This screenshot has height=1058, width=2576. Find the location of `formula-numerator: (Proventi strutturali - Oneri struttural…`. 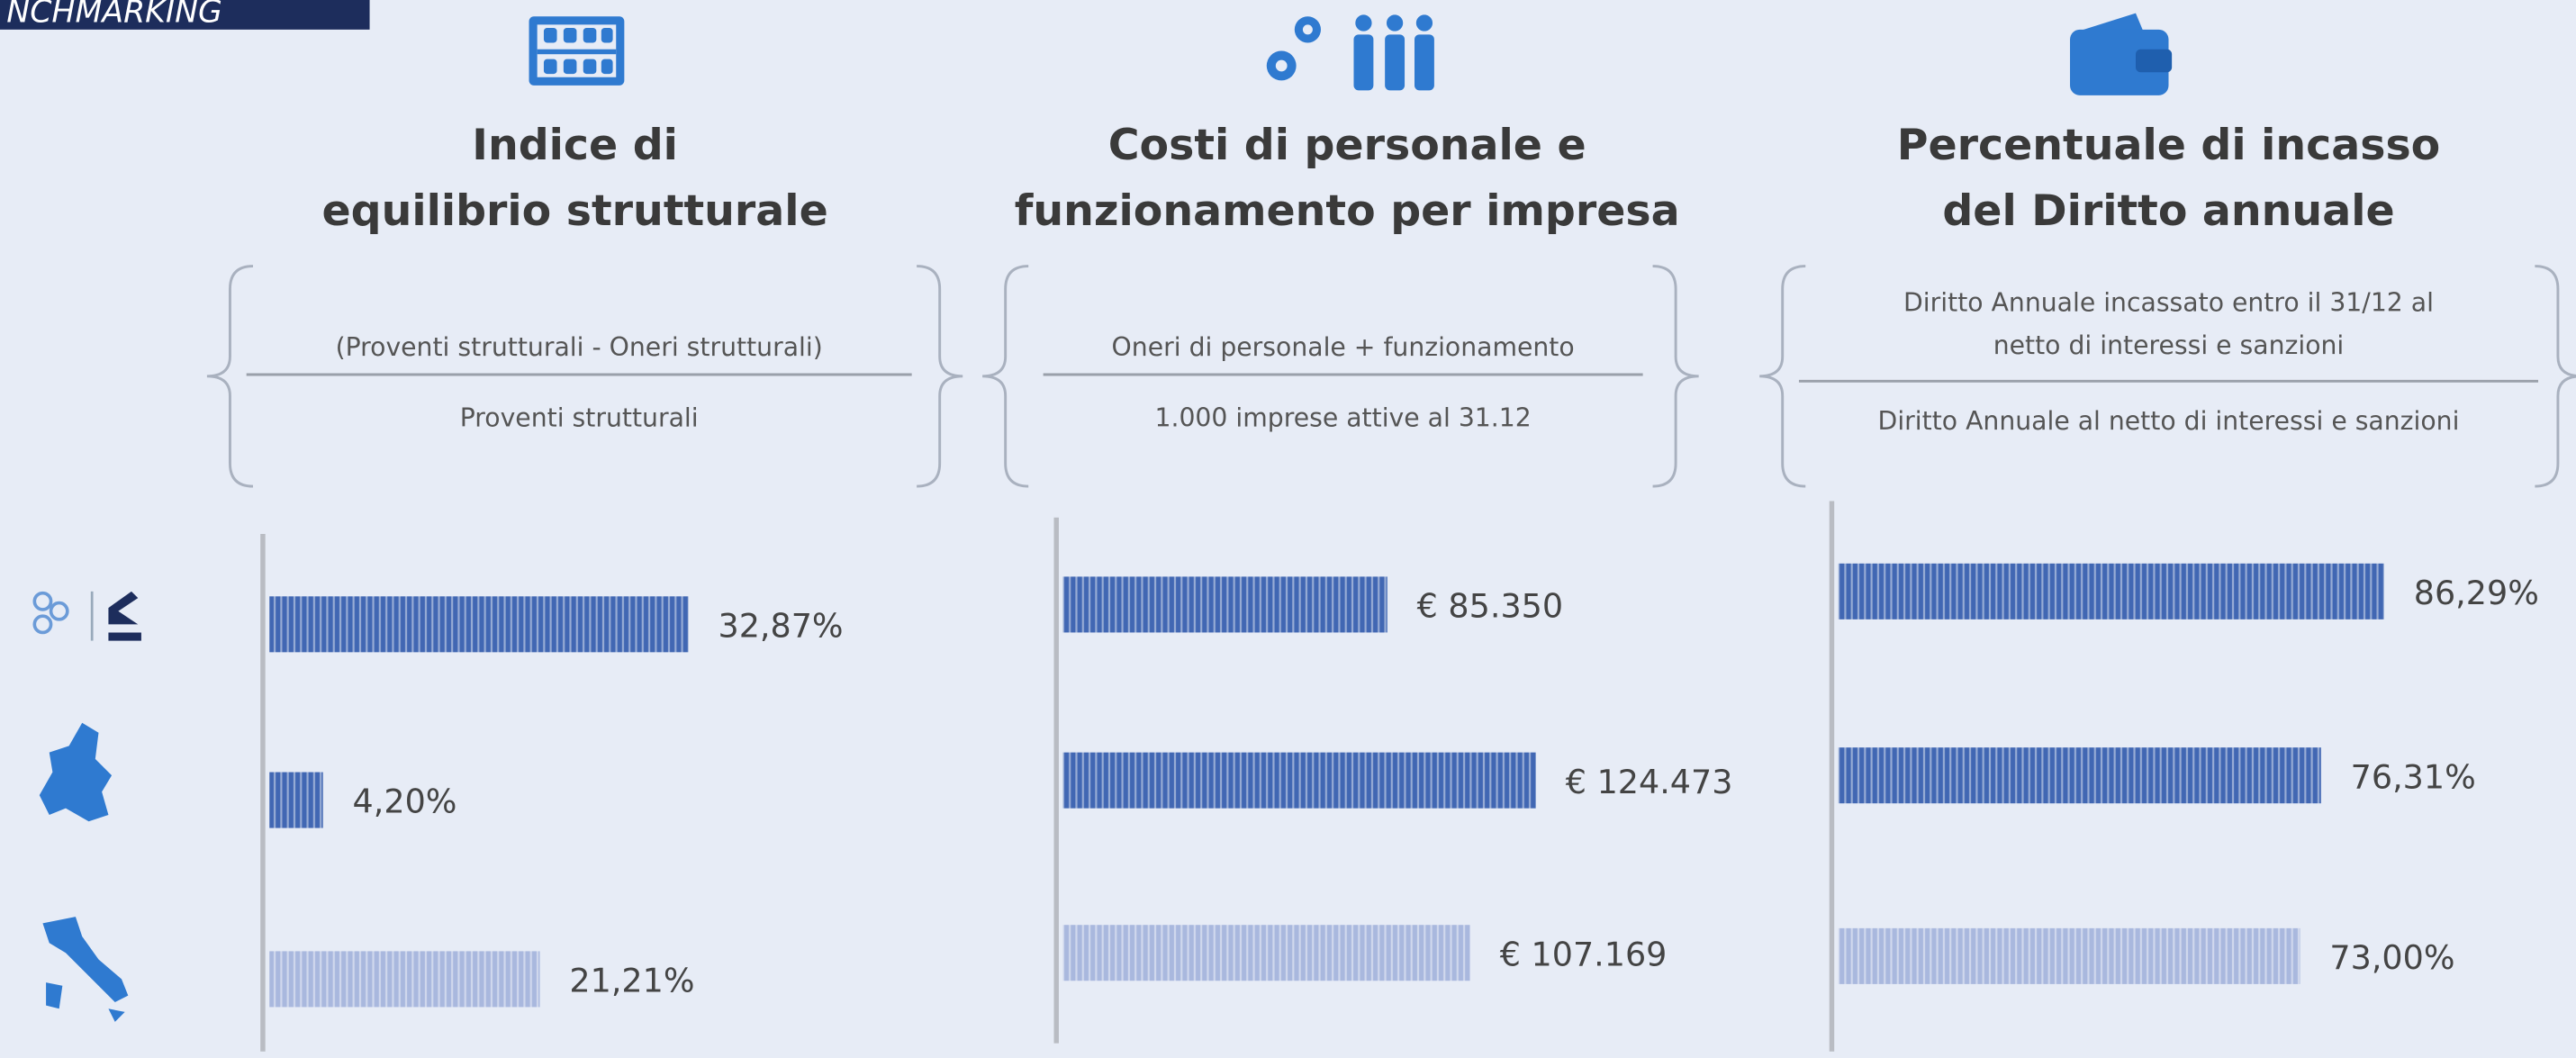

formula-numerator: (Proventi strutturali - Oneri struttural… is located at coordinates (579, 347).